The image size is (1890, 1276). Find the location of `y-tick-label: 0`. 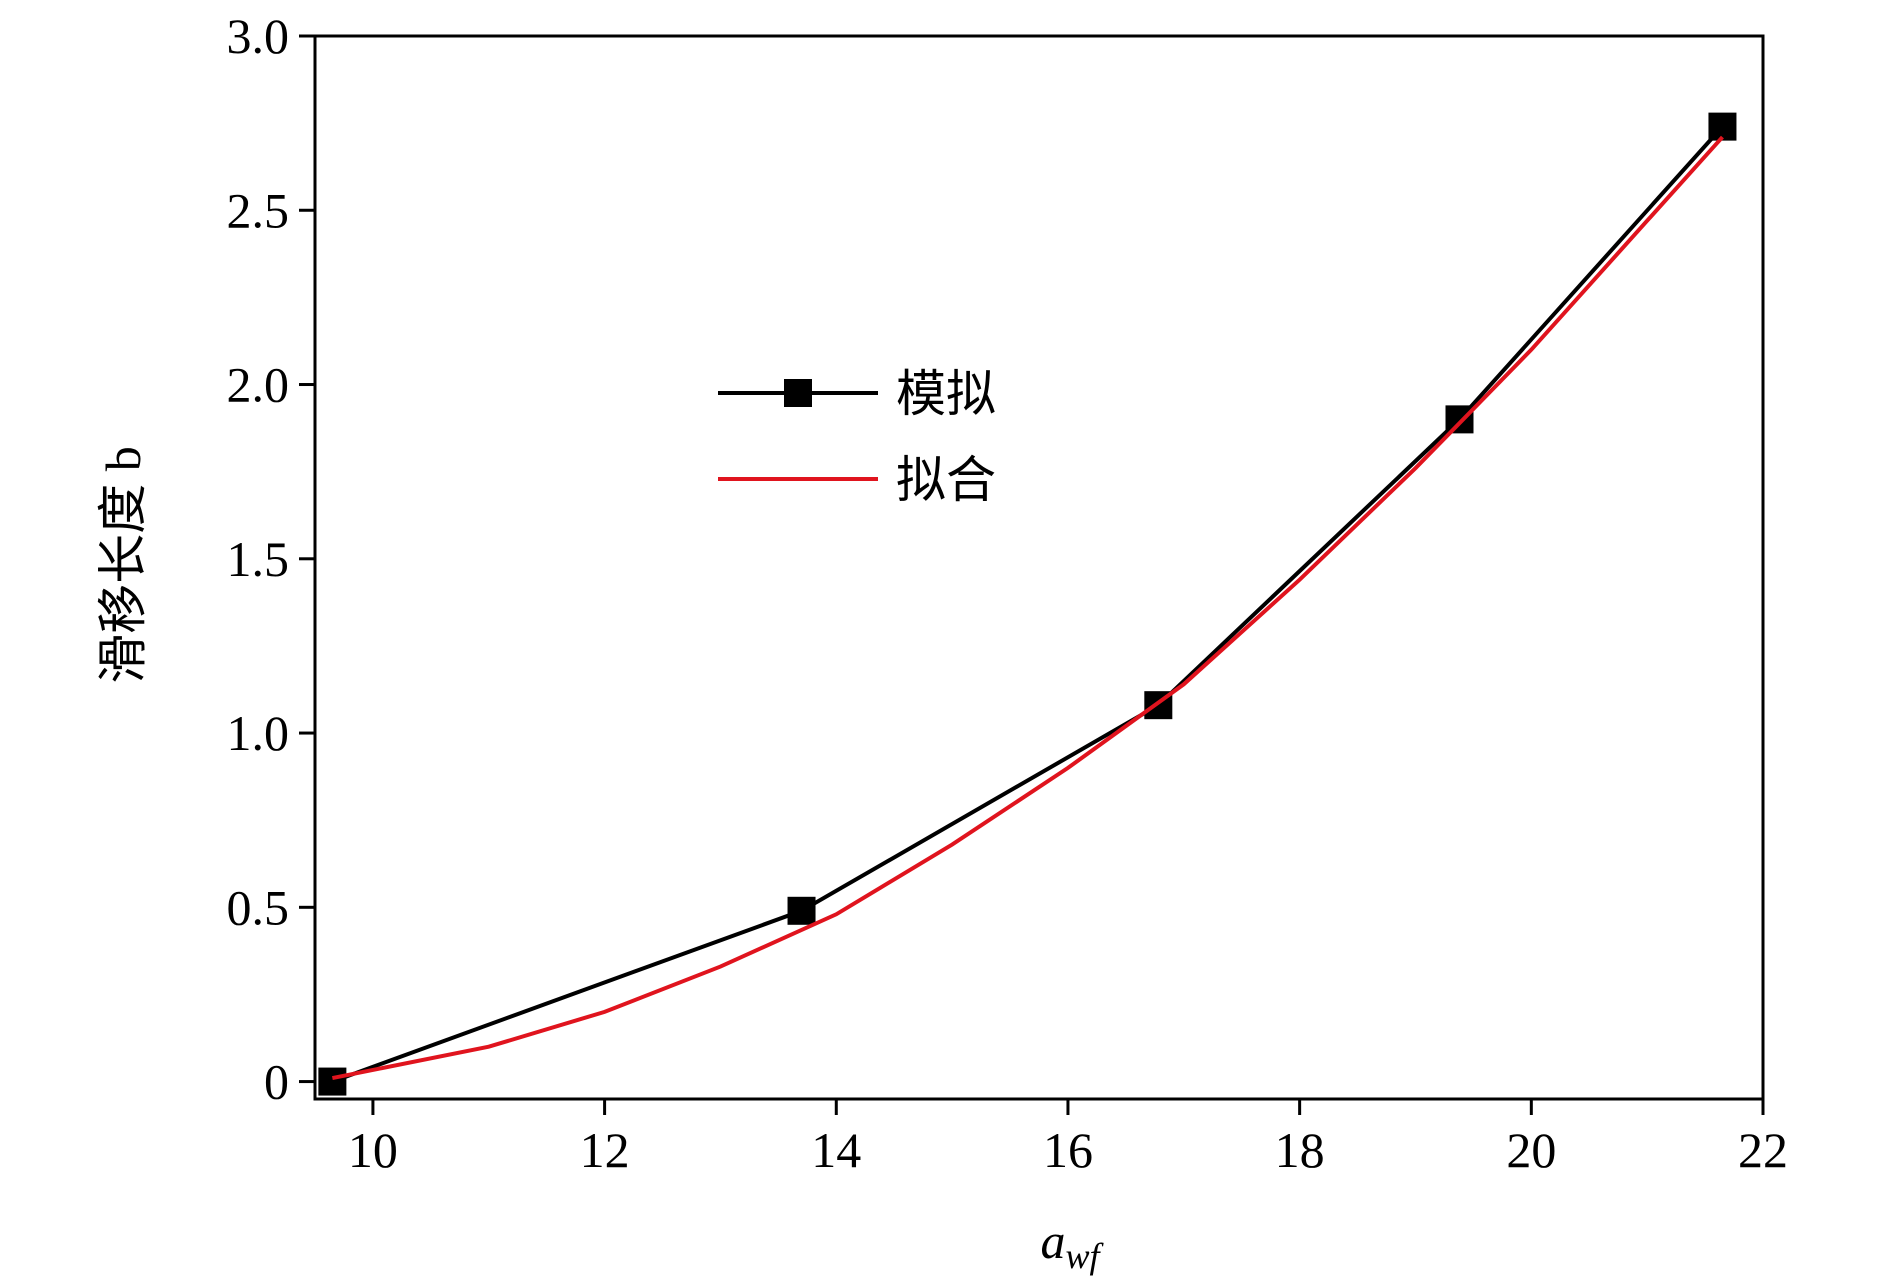

y-tick-label: 0 is located at coordinates (276, 1082).